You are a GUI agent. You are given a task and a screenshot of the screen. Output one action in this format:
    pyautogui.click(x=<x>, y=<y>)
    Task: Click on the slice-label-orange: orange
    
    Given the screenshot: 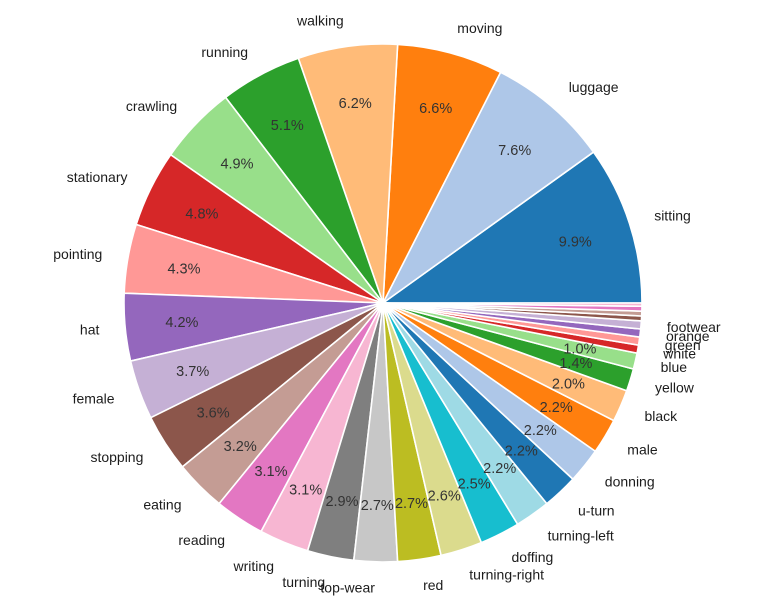 What is the action you would take?
    pyautogui.click(x=688, y=336)
    